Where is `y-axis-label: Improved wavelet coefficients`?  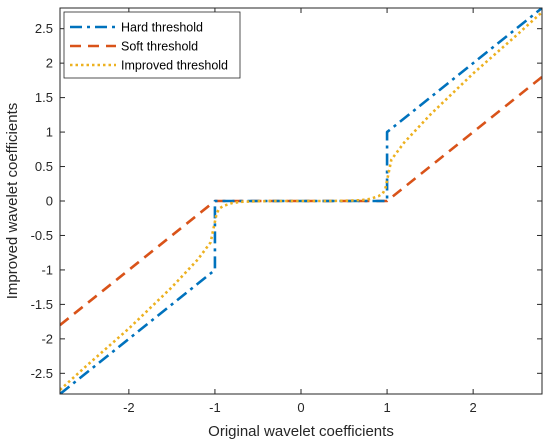
y-axis-label: Improved wavelet coefficients is located at coordinates (12, 201).